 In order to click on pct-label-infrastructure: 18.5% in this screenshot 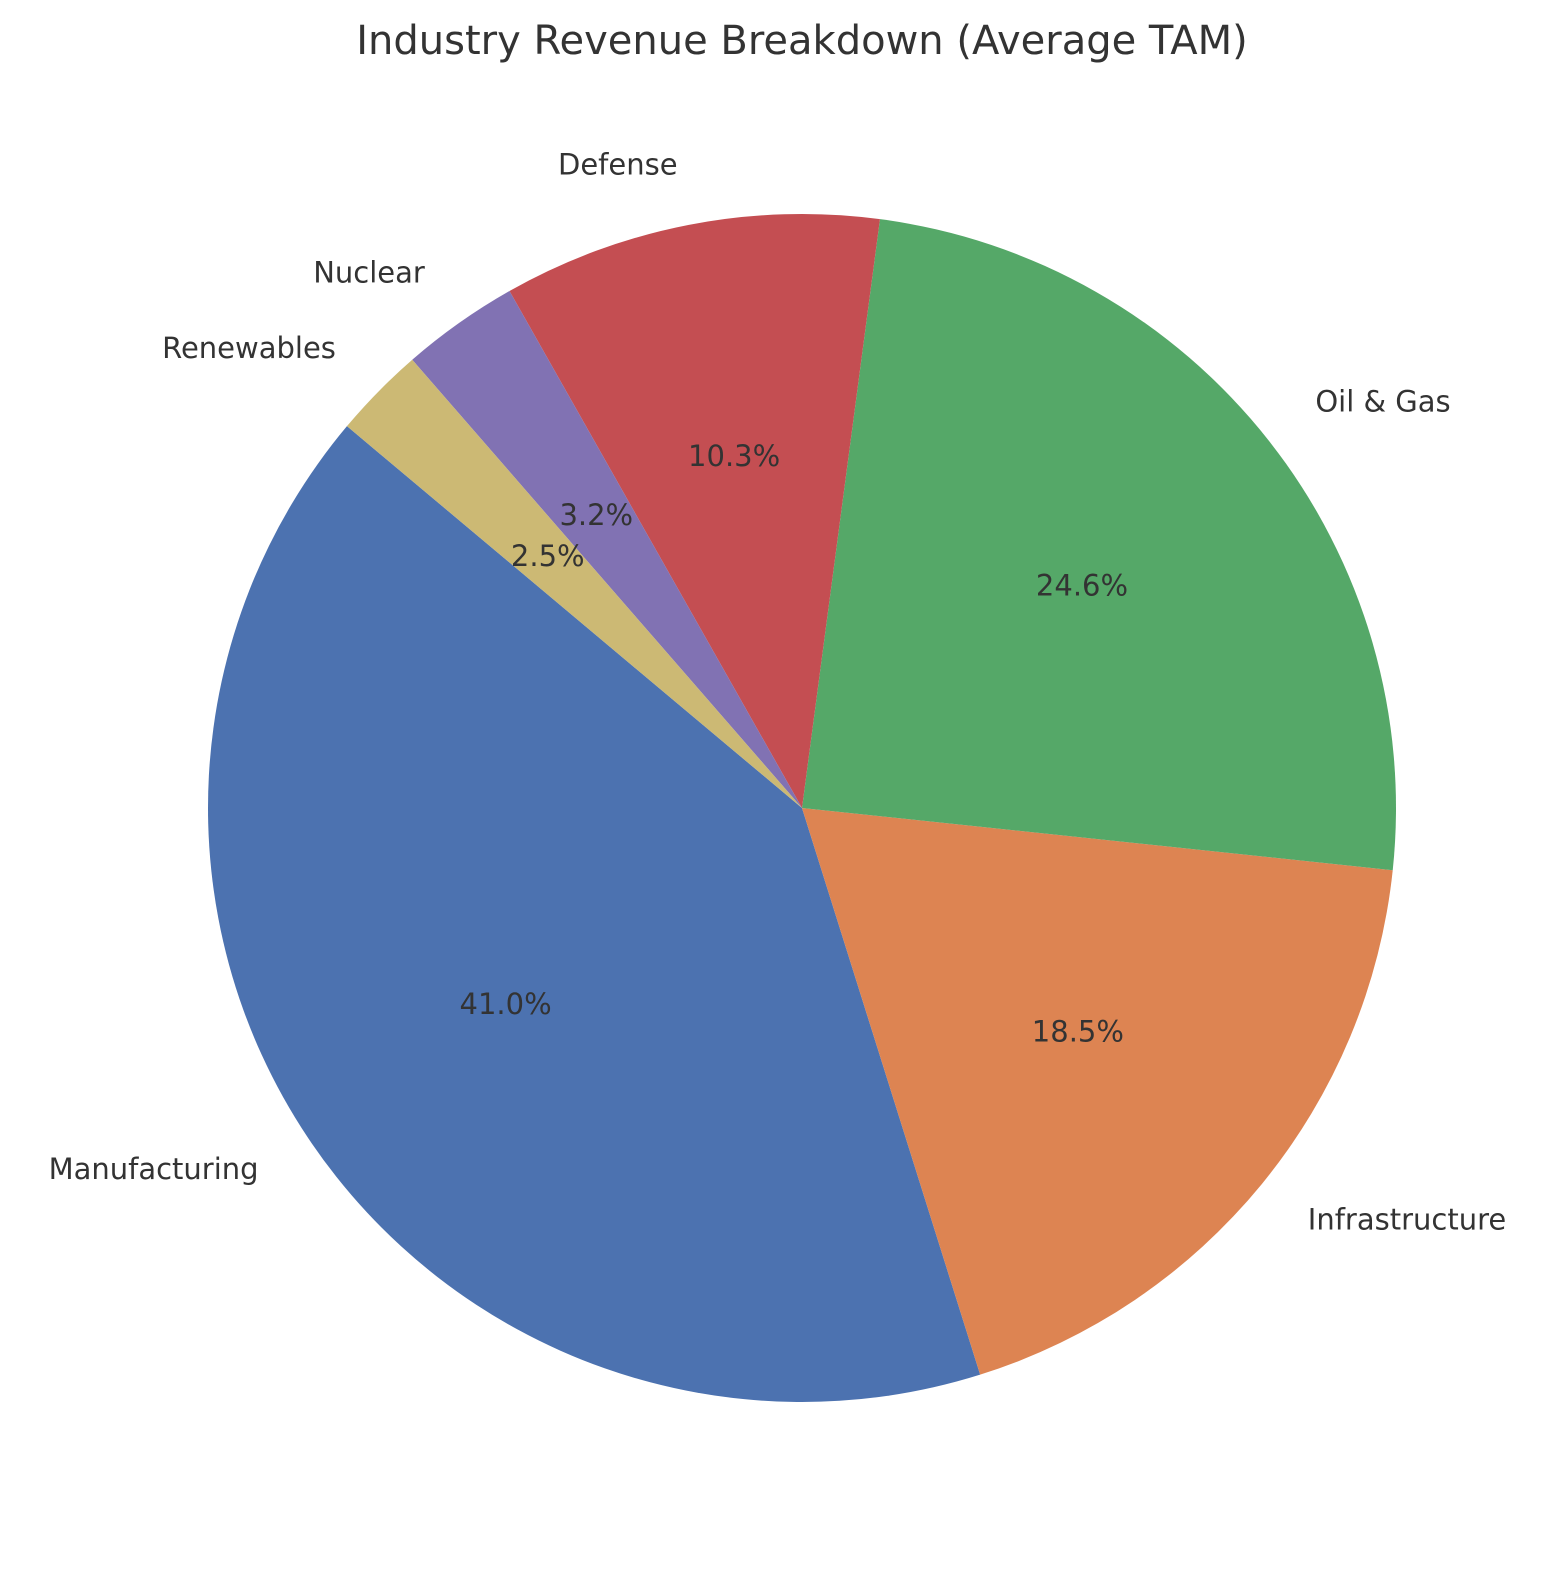, I will do `click(1078, 1032)`.